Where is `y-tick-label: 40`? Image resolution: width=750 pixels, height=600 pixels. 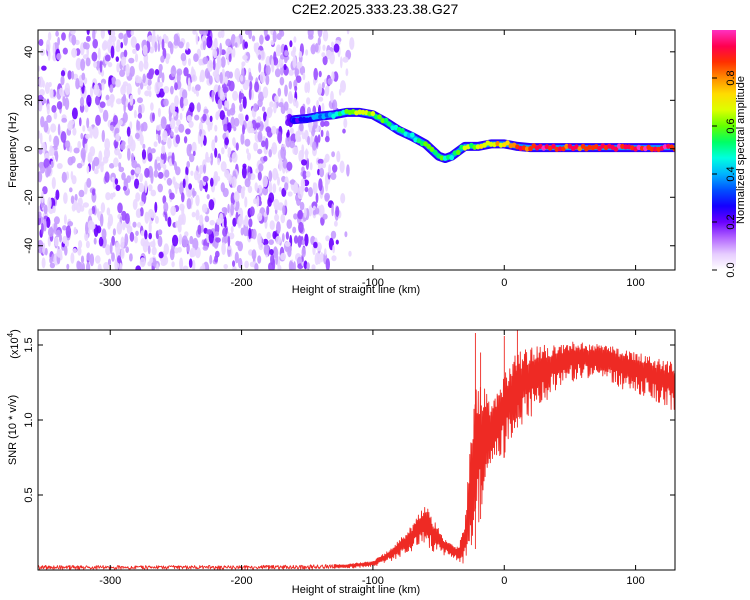 y-tick-label: 40 is located at coordinates (29, 52).